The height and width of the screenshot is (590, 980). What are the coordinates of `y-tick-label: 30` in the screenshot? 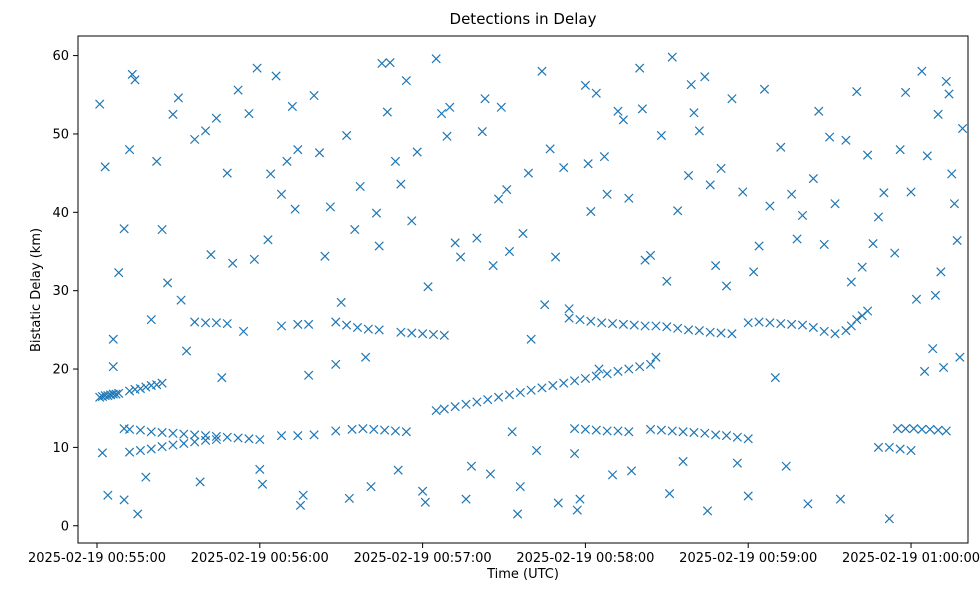 It's located at (60, 291).